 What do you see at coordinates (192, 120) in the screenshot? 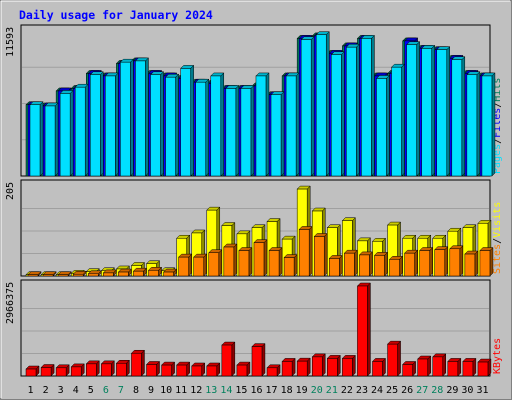
I see `bar-pages-day-11-side` at bounding box center [192, 120].